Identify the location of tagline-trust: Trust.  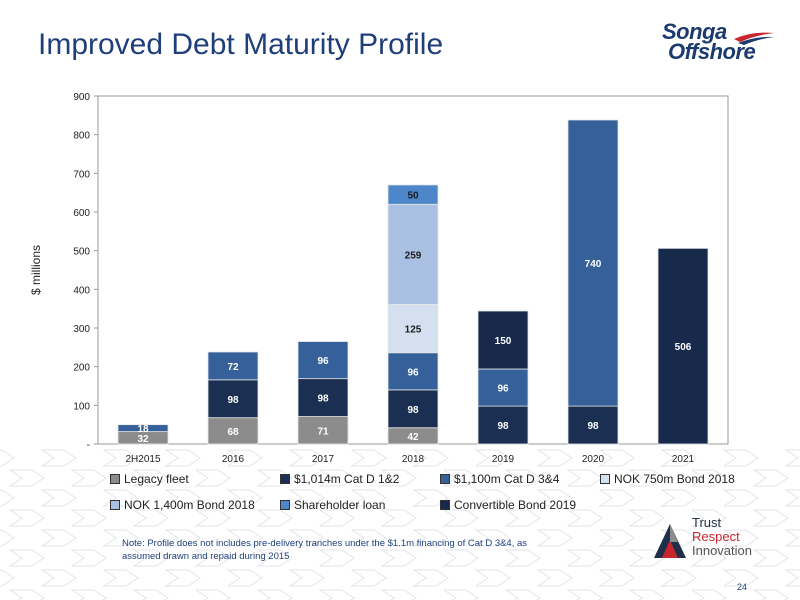
(707, 522).